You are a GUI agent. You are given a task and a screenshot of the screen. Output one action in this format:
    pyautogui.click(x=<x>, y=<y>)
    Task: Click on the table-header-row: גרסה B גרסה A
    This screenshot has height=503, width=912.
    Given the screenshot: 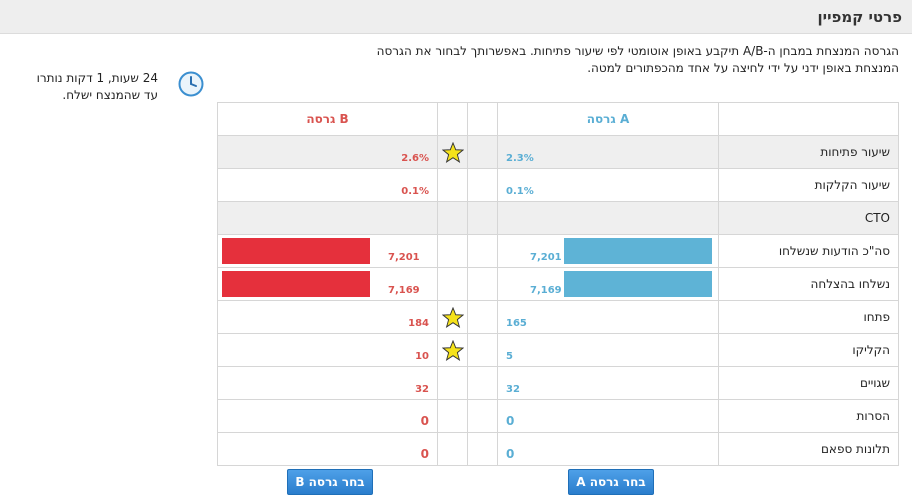 What is the action you would take?
    pyautogui.click(x=558, y=119)
    